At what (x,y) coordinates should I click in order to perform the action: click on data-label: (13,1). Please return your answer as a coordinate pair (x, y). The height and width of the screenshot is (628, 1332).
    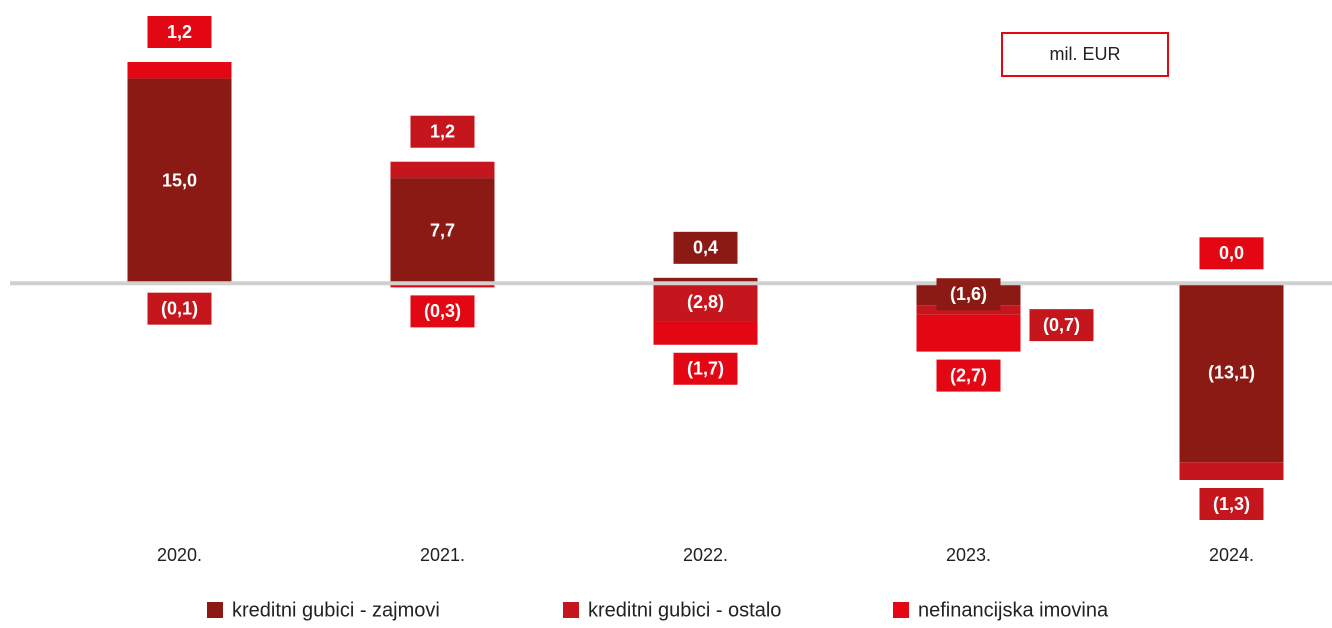
    Looking at the image, I should click on (1231, 373).